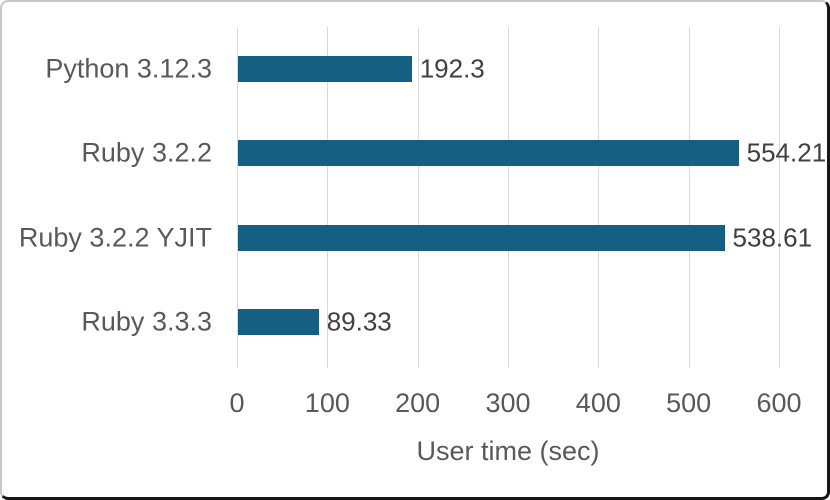  Describe the element at coordinates (772, 237) in the screenshot. I see `data-label: 538.61` at that location.